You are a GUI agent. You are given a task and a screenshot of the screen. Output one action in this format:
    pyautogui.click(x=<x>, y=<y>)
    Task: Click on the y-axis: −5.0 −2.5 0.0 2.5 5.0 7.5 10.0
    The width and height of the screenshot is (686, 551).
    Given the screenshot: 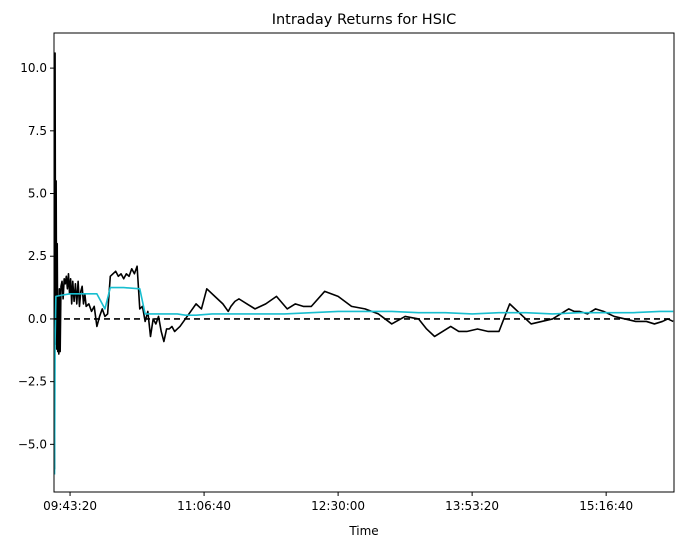 What is the action you would take?
    pyautogui.click(x=36, y=256)
    